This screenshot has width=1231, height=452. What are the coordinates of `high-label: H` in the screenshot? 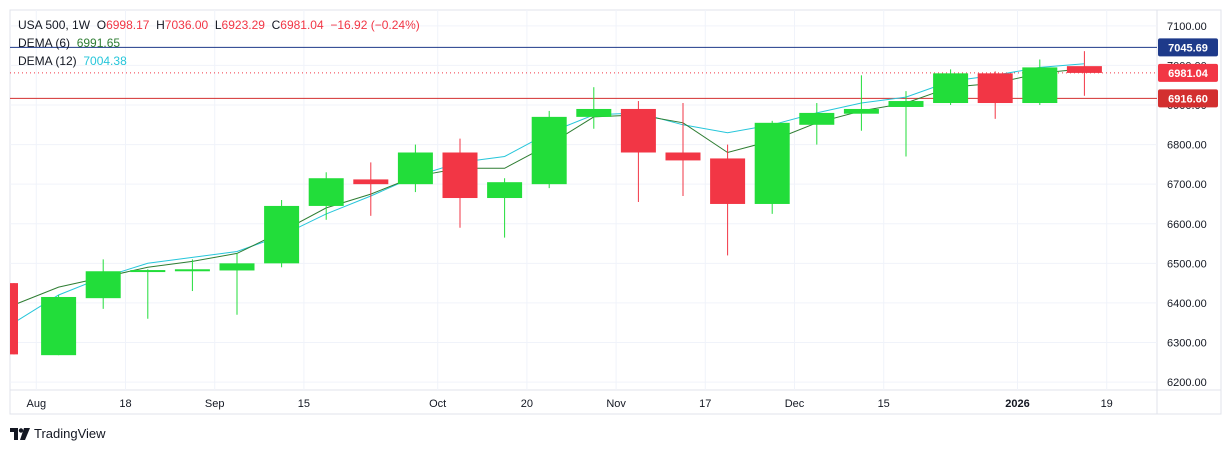 It's located at (160, 25).